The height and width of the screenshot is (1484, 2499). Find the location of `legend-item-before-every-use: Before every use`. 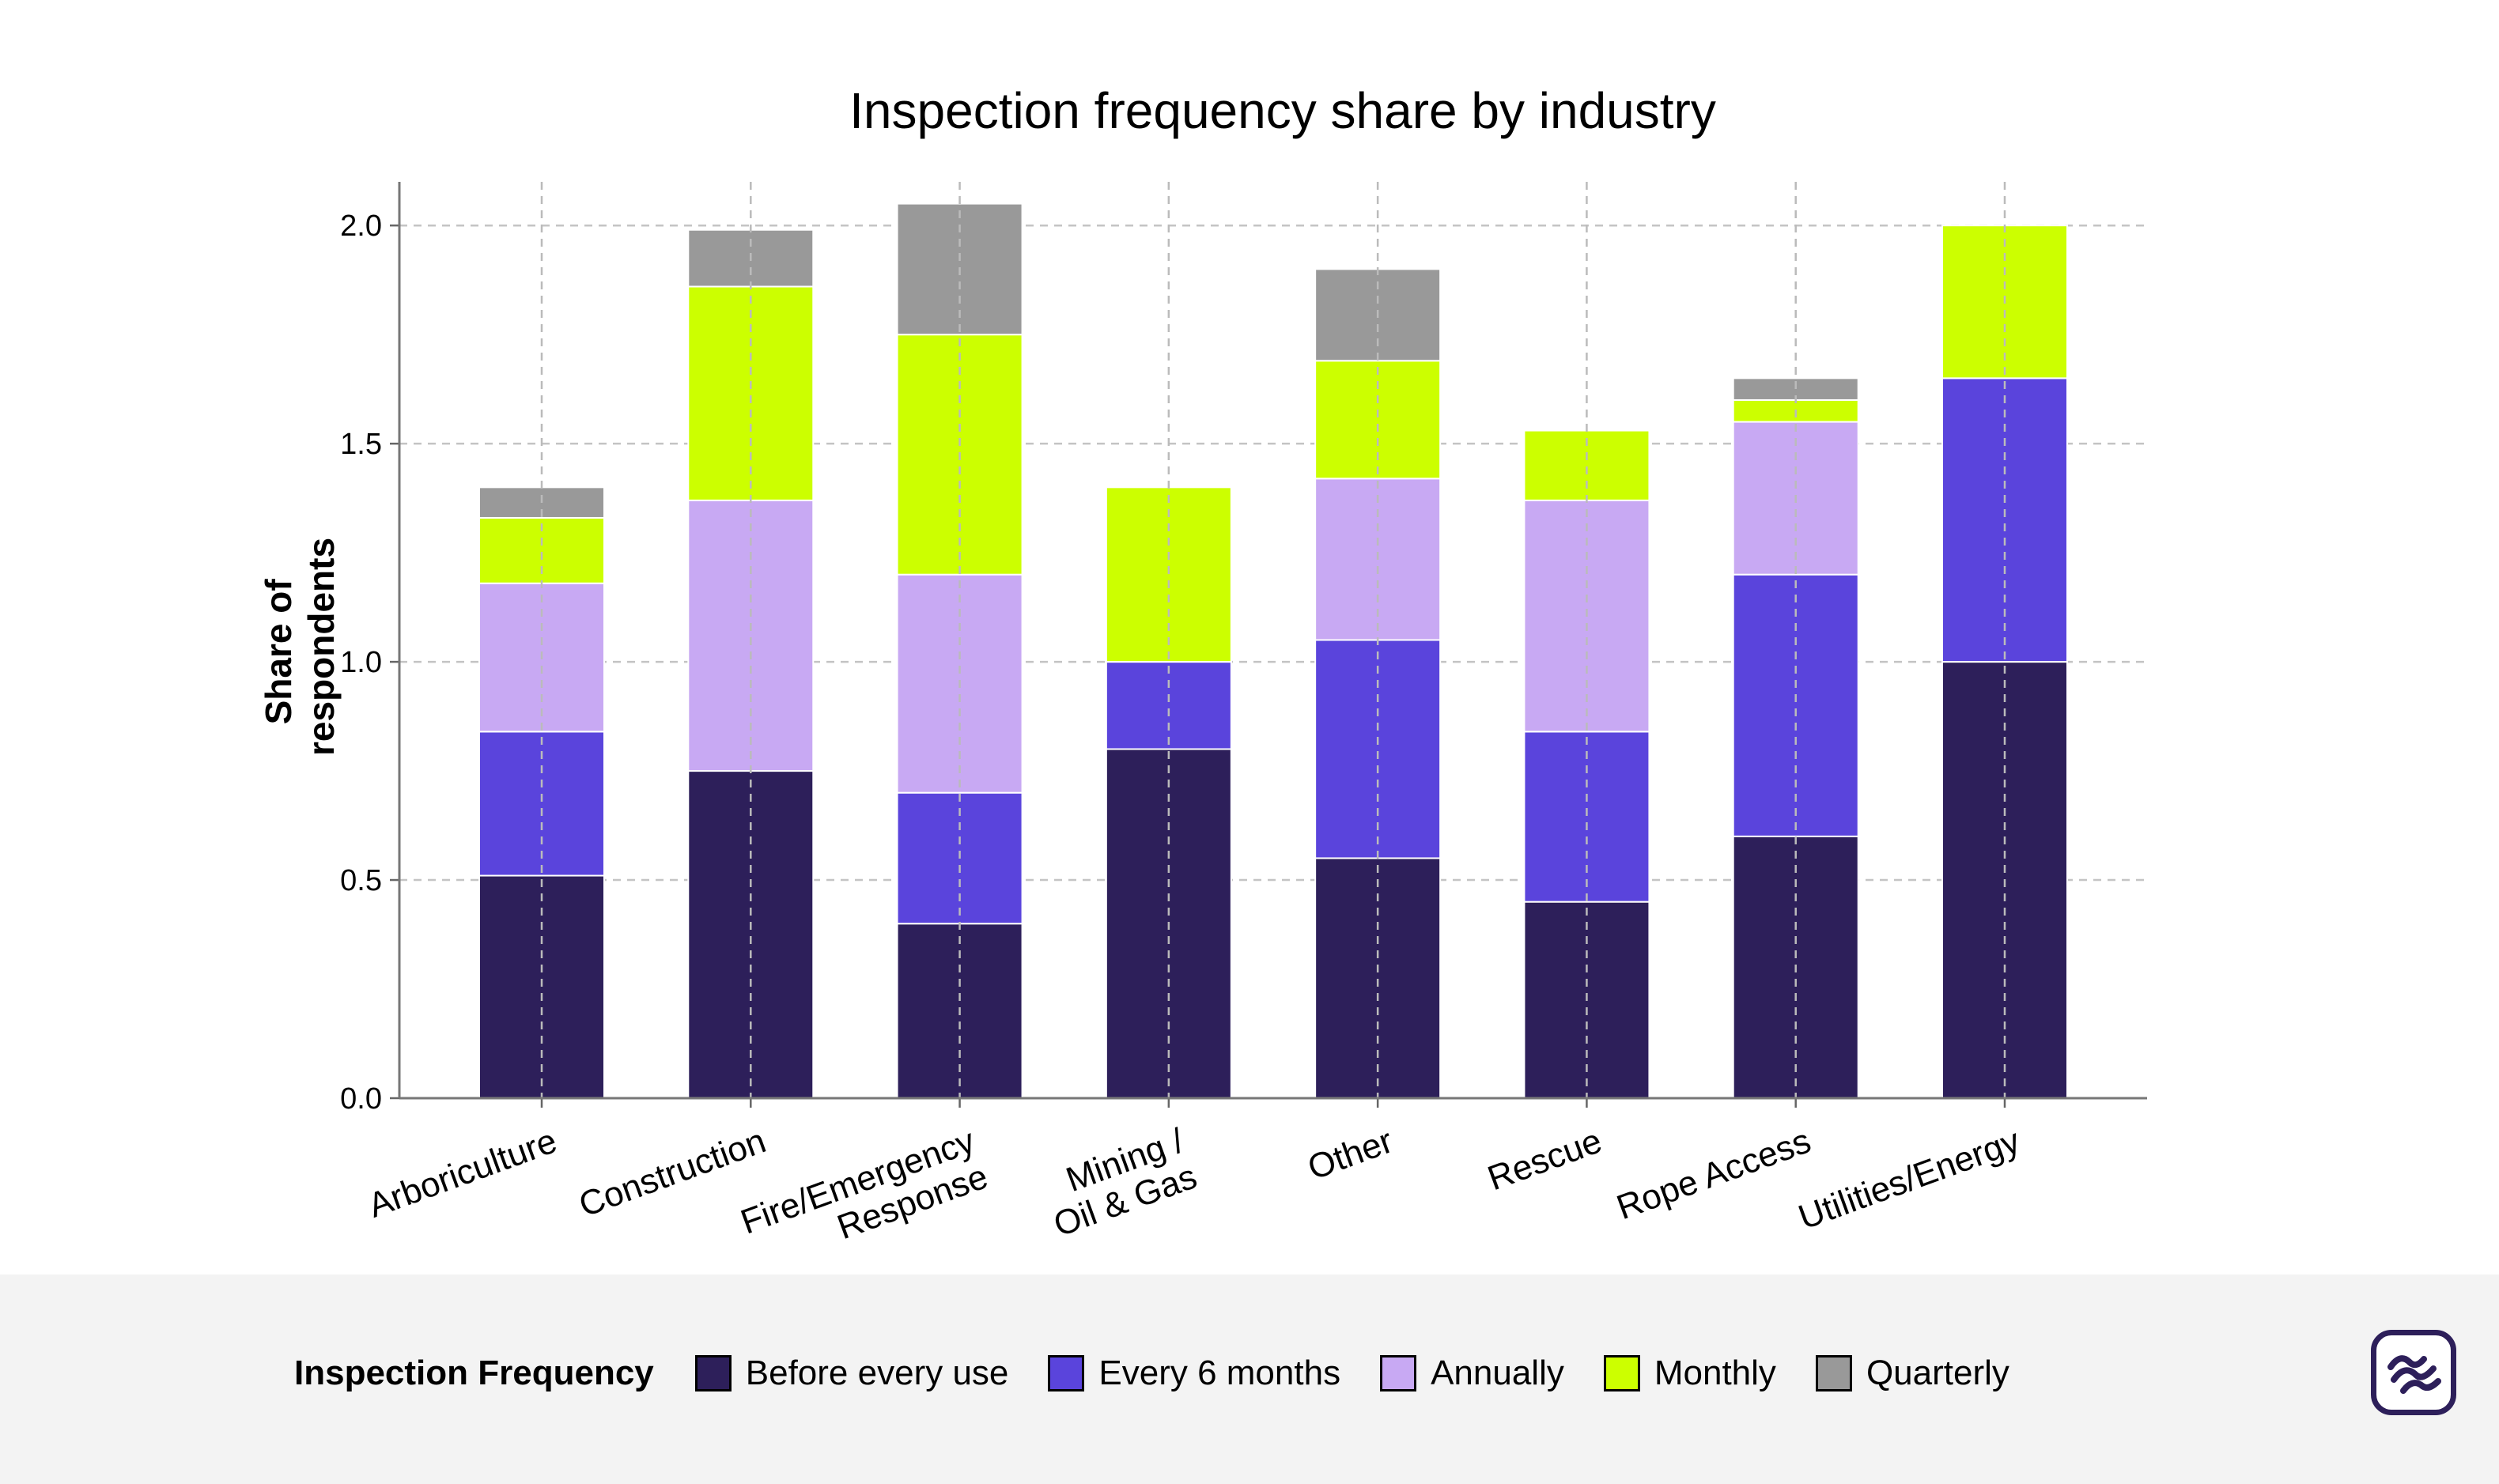

legend-item-before-every-use: Before every use is located at coordinates (851, 1373).